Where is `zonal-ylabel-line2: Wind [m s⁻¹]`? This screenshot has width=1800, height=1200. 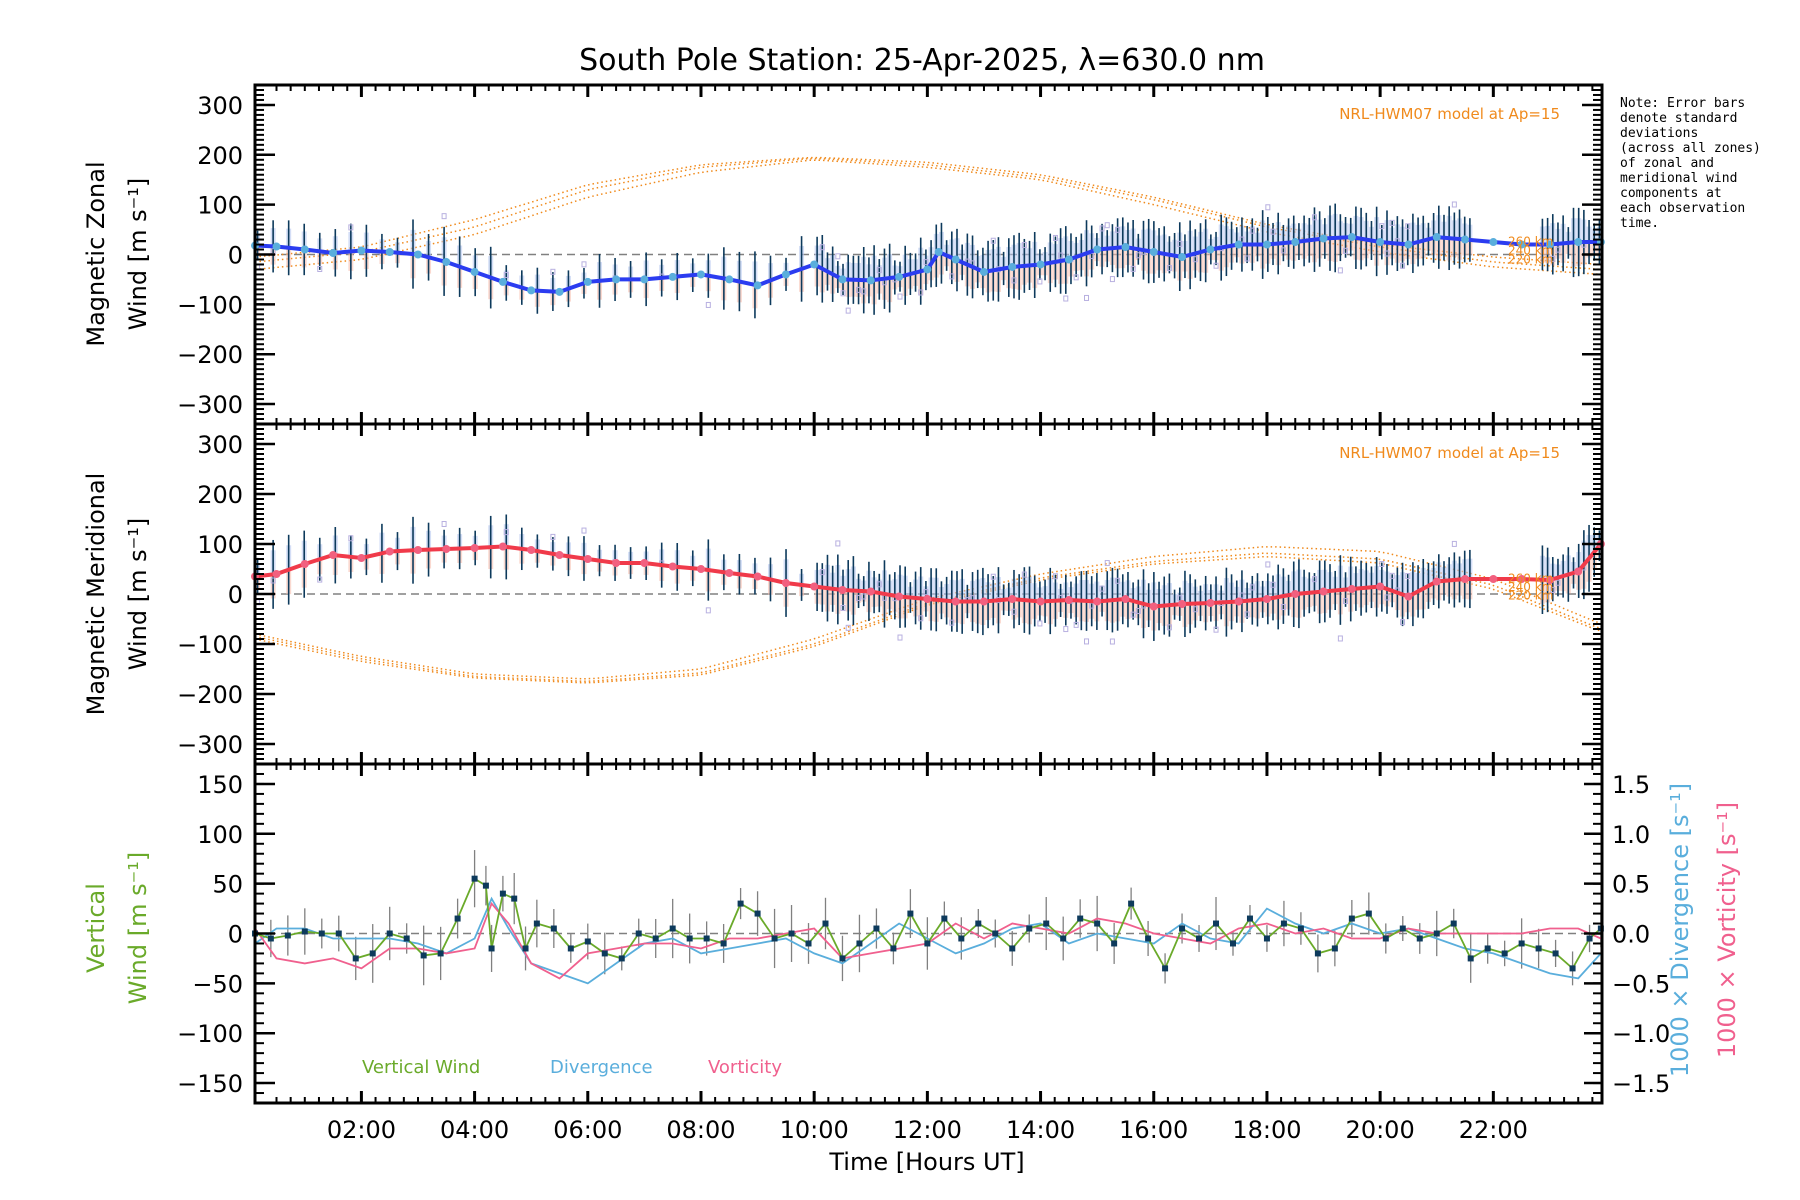 zonal-ylabel-line2: Wind [m s⁻¹] is located at coordinates (138, 254).